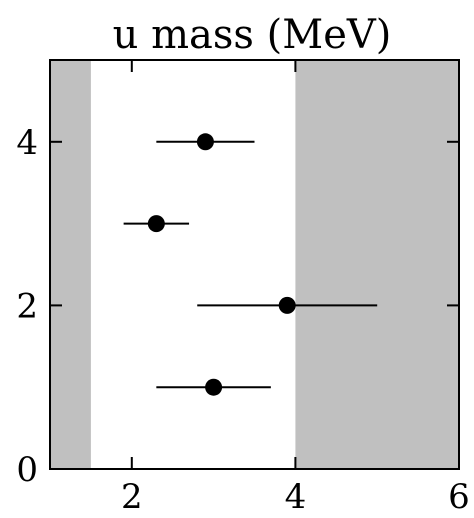 This screenshot has width=474, height=518. What do you see at coordinates (27, 143) in the screenshot?
I see `y-tick-label: 4` at bounding box center [27, 143].